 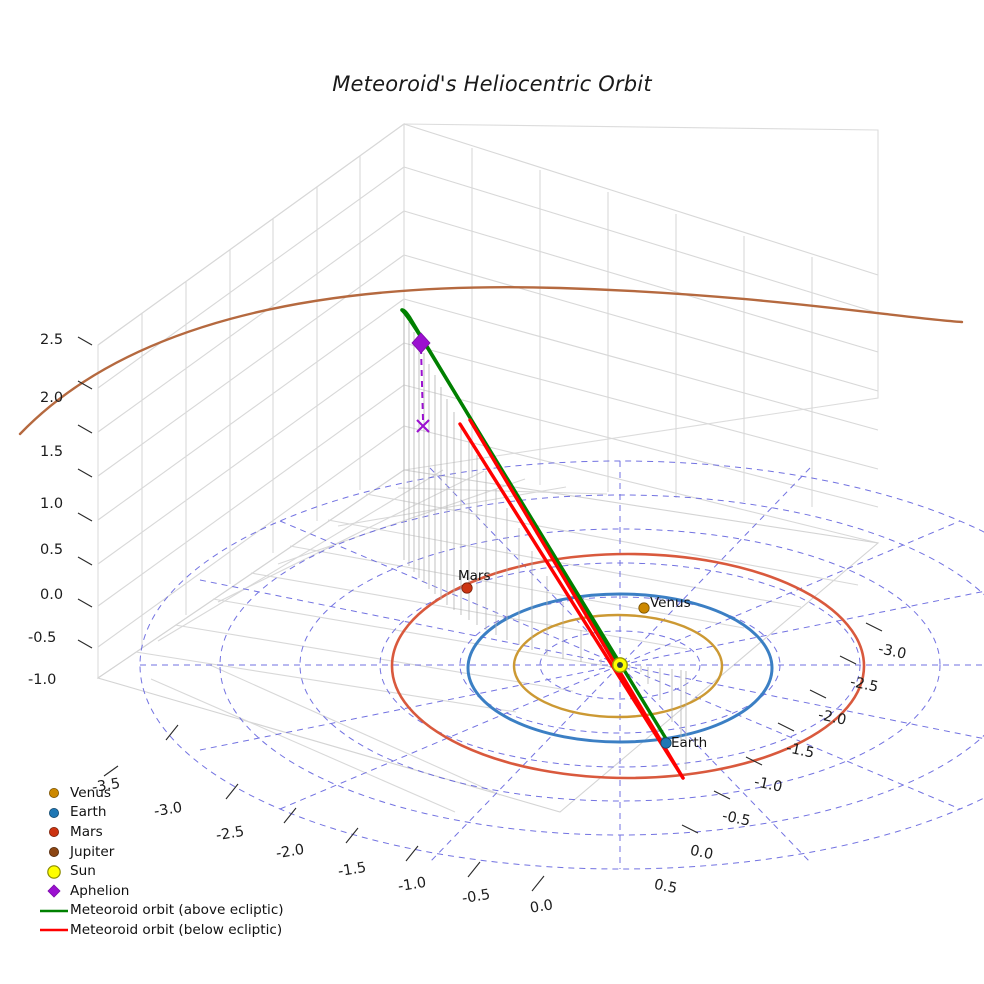 I want to click on jupiter-marker-icon, so click(x=54, y=851).